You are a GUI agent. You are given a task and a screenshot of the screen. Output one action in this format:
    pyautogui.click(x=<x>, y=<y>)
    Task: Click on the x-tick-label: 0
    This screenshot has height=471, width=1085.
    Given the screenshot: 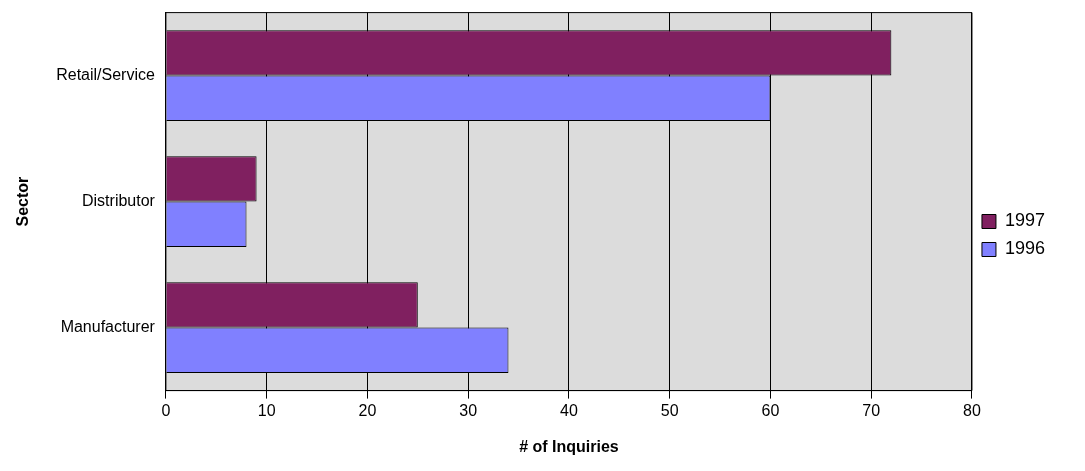 What is the action you would take?
    pyautogui.click(x=166, y=410)
    